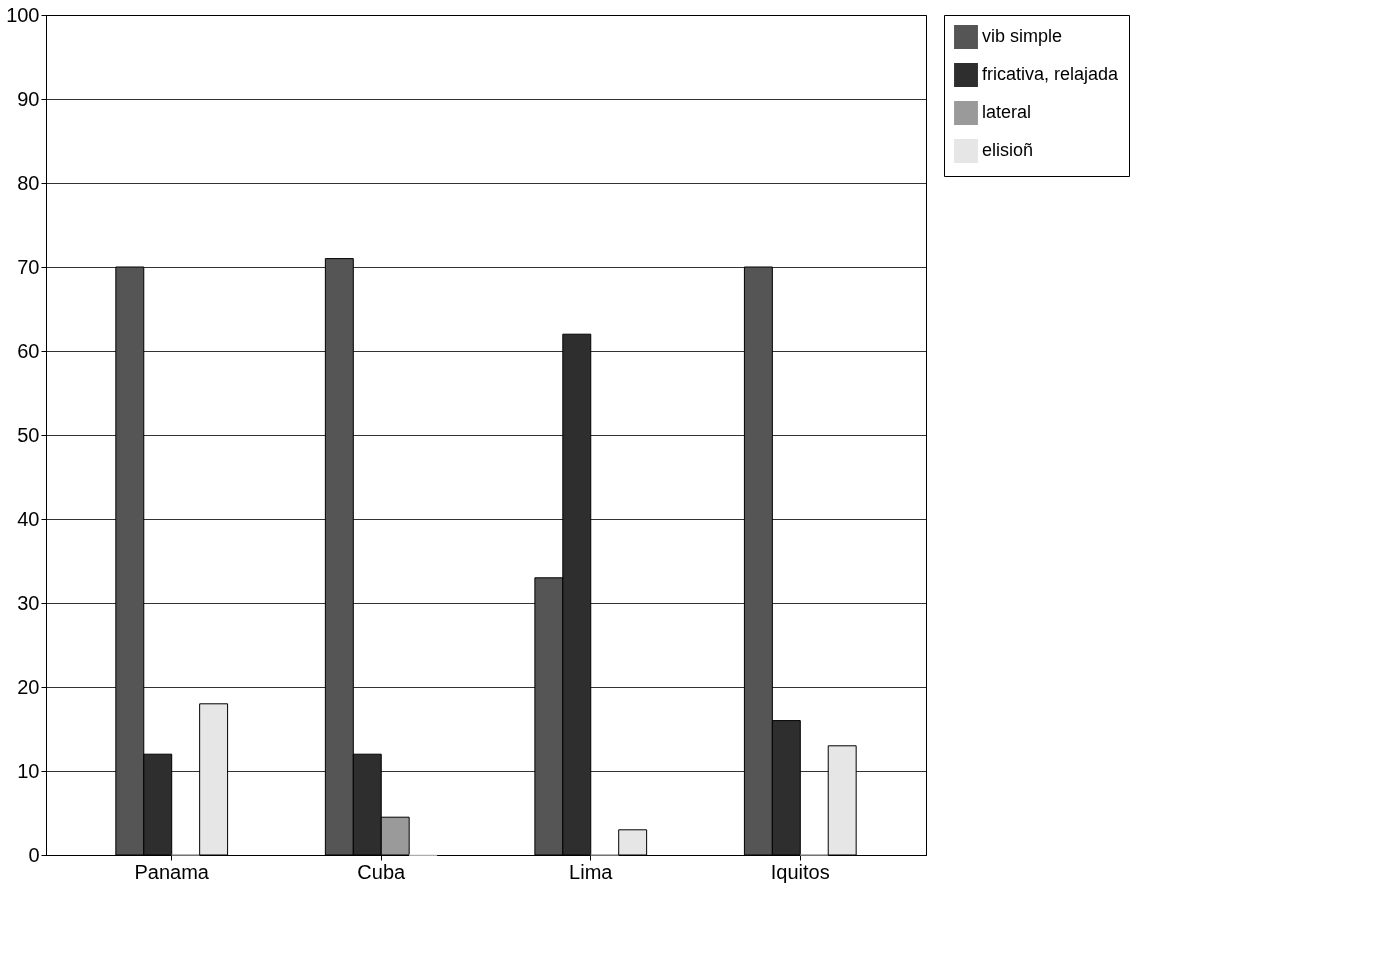  Describe the element at coordinates (28, 518) in the screenshot. I see `y-tick-label: 40` at that location.